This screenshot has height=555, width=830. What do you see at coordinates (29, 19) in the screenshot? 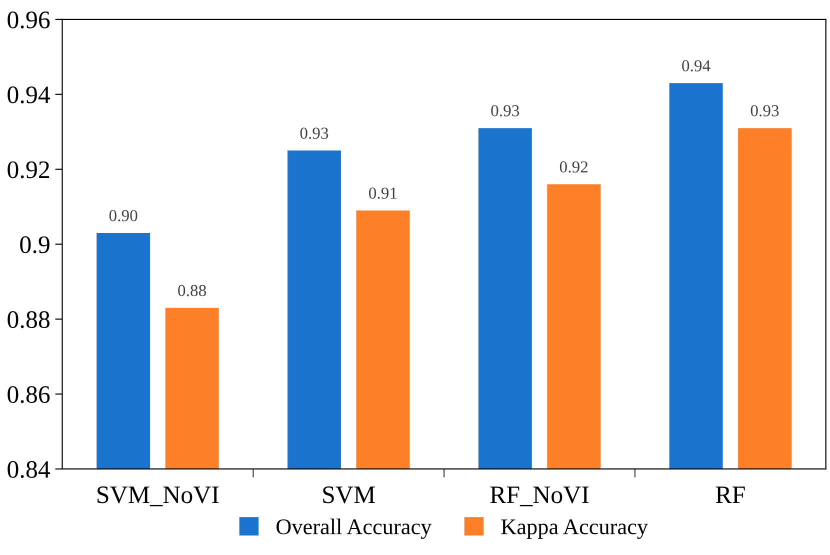
I see `y-tick-label: 0.96` at bounding box center [29, 19].